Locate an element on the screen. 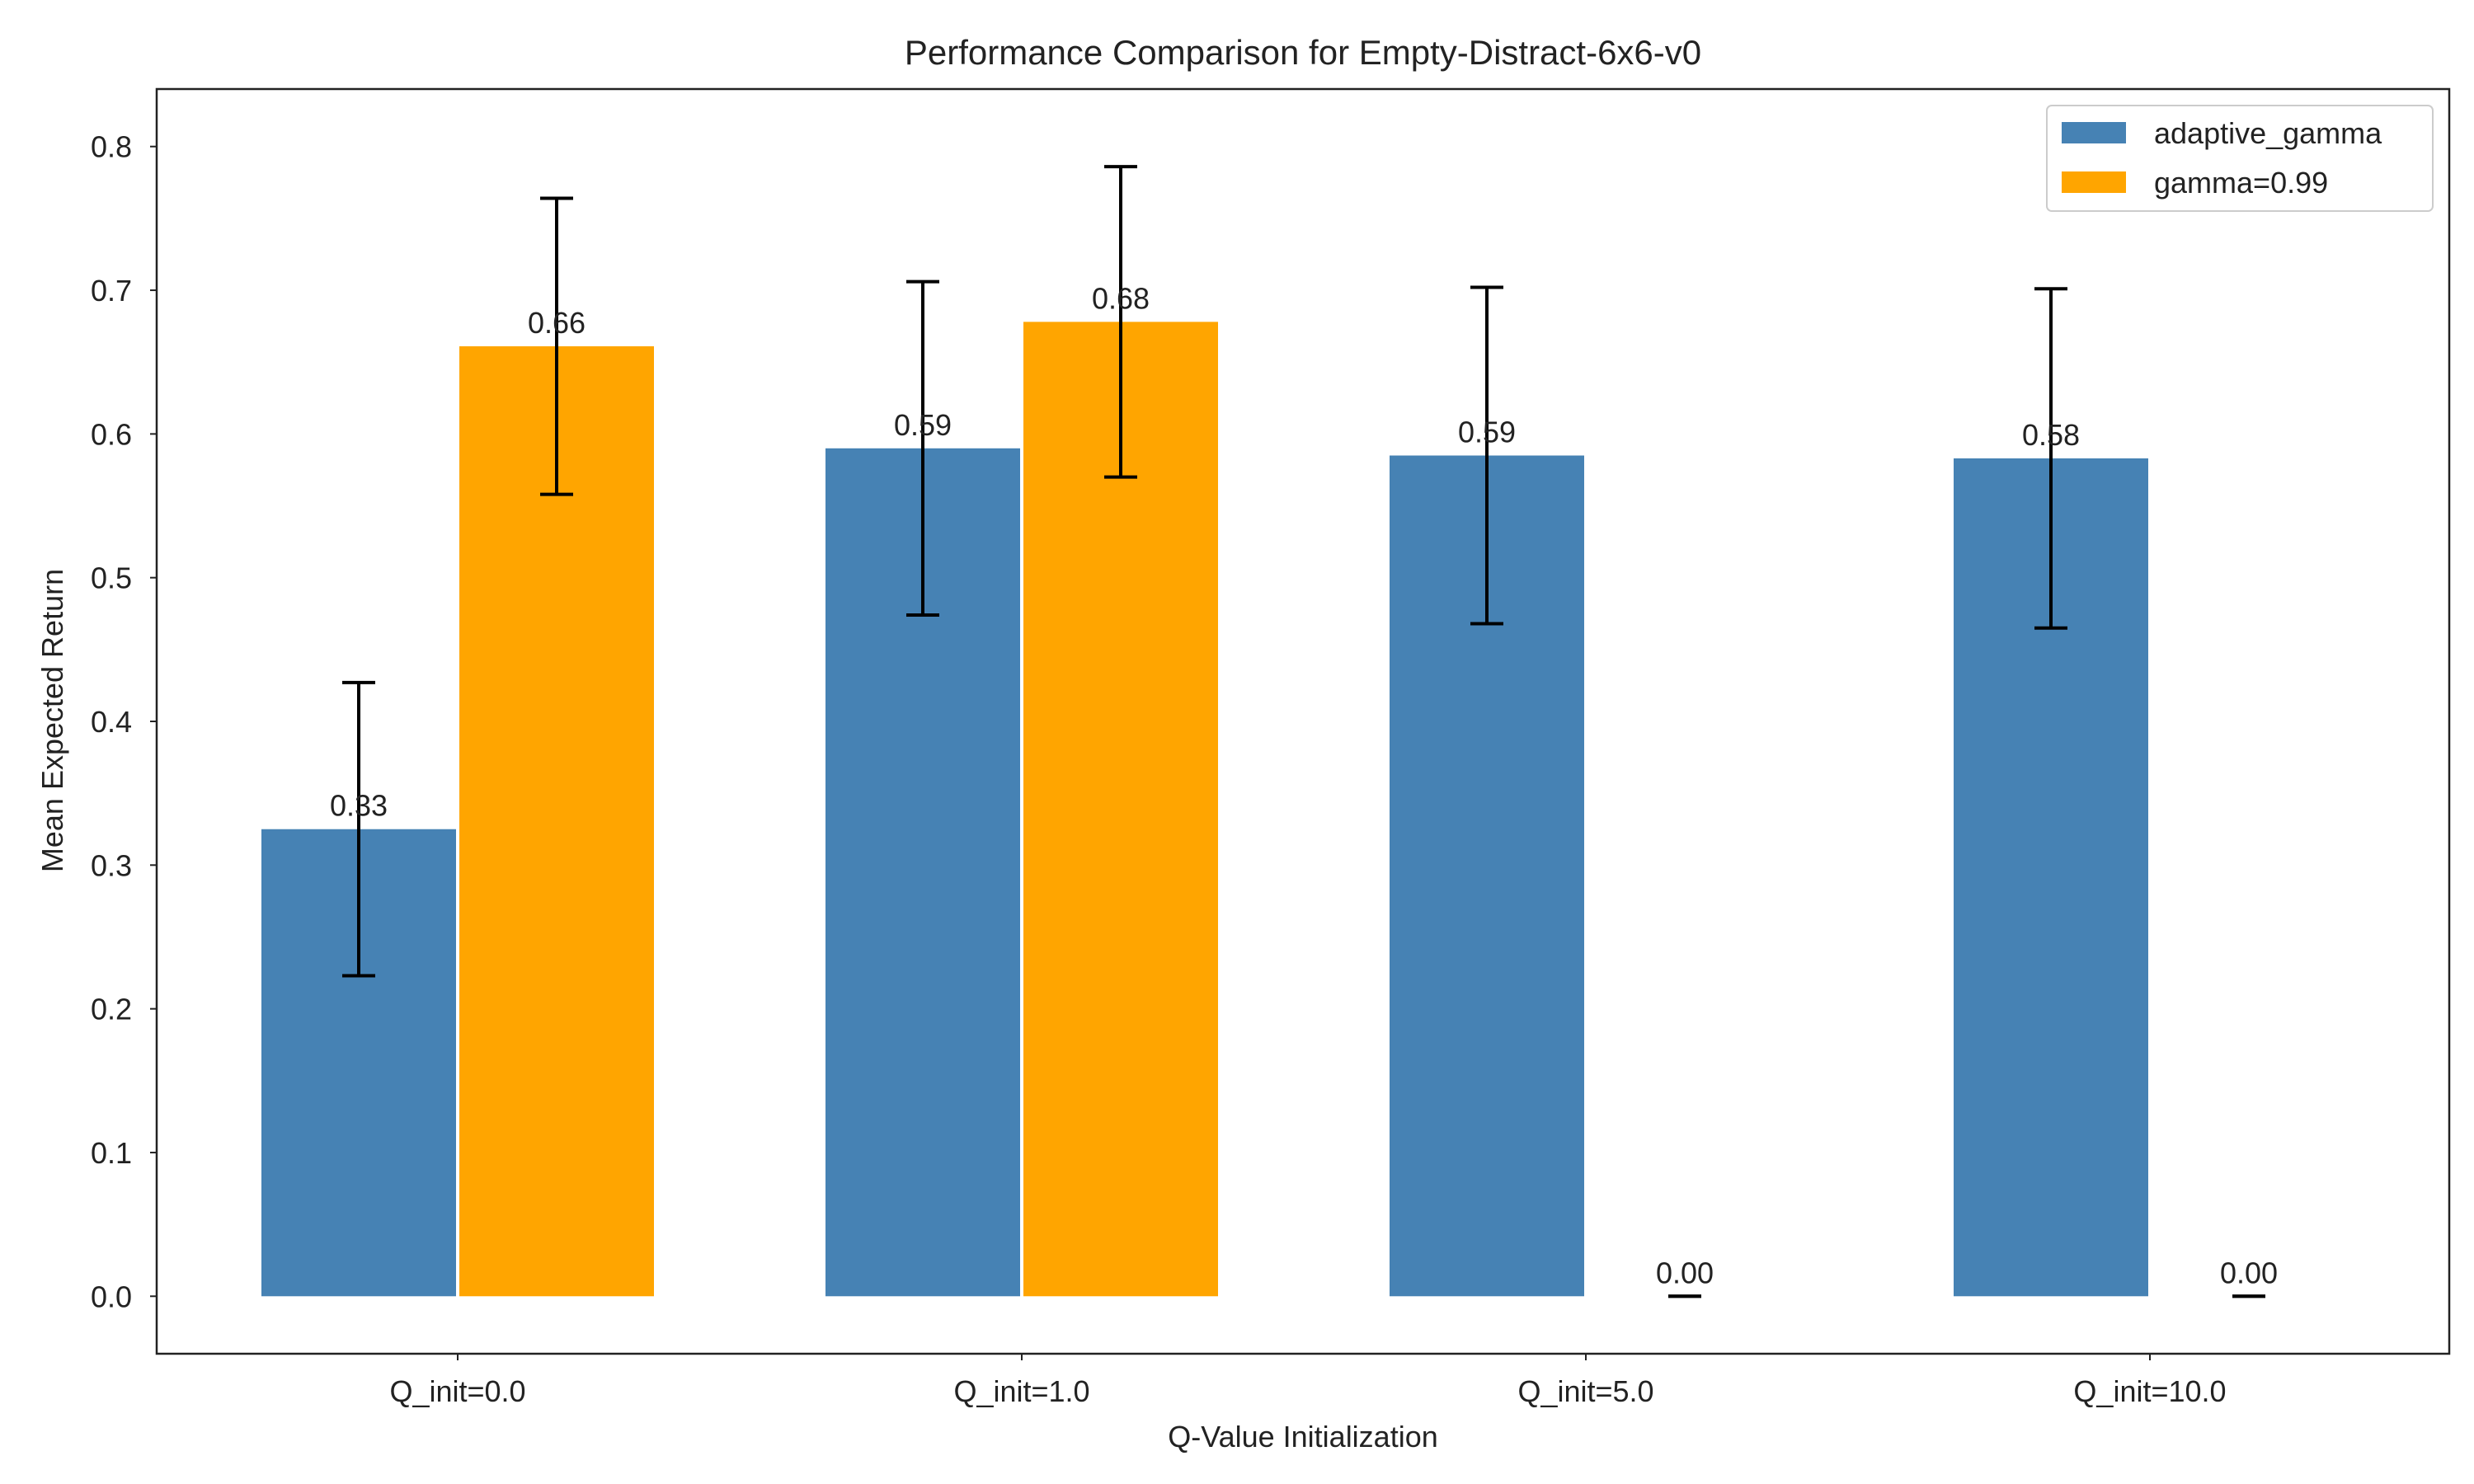 The height and width of the screenshot is (1484, 2474). legend-swatch-adaptive-gamma is located at coordinates (2094, 132).